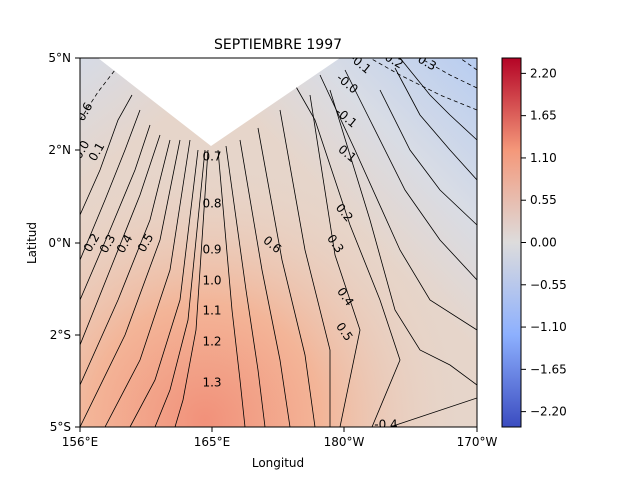 This screenshot has height=484, width=640. I want to click on colorbar-tick-label: −1.65, so click(548, 369).